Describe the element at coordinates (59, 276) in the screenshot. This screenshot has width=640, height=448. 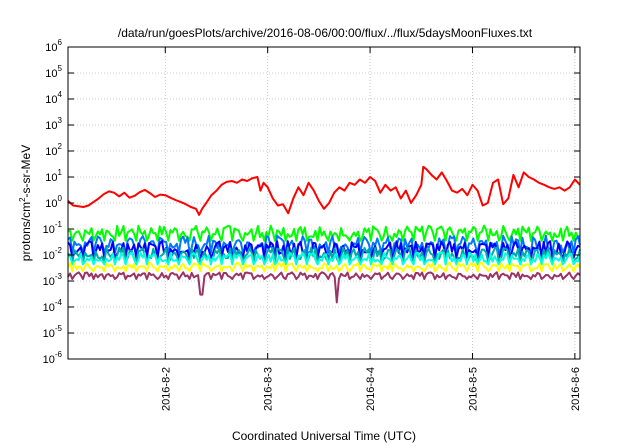
I see `y-tick-label-exp: -3` at that location.